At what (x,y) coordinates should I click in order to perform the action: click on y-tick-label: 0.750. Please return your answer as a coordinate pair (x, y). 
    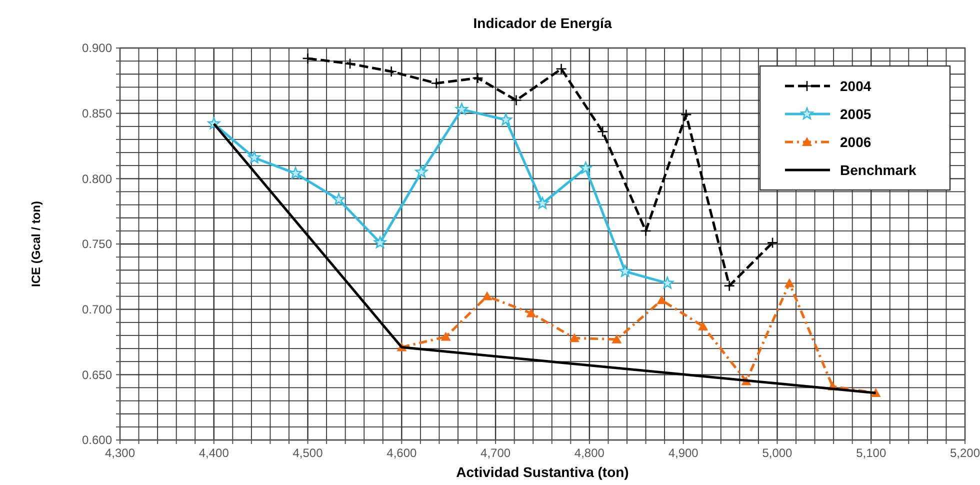
    Looking at the image, I should click on (97, 244).